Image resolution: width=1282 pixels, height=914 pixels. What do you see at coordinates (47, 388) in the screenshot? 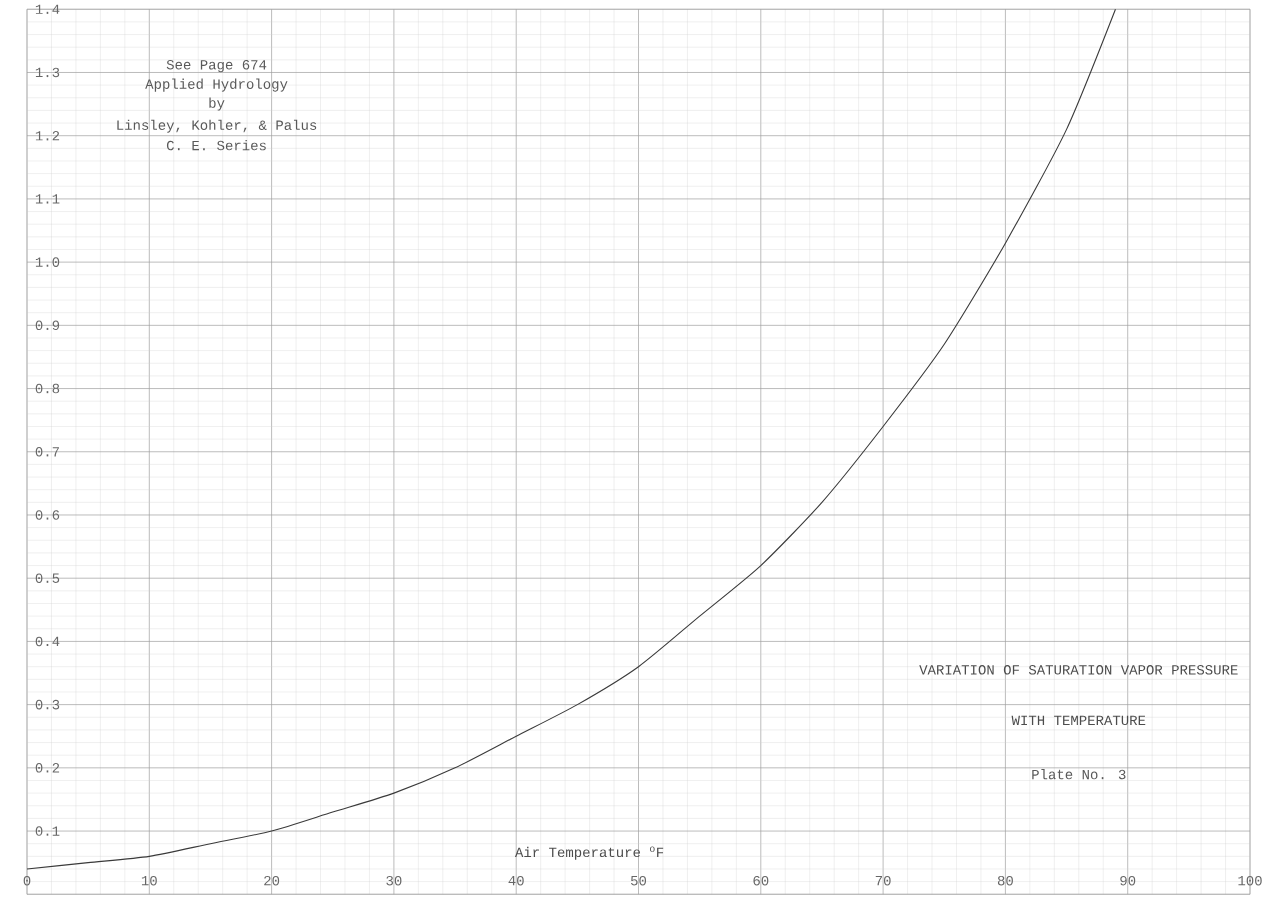
I see `y-tick-label: 0.8` at bounding box center [47, 388].